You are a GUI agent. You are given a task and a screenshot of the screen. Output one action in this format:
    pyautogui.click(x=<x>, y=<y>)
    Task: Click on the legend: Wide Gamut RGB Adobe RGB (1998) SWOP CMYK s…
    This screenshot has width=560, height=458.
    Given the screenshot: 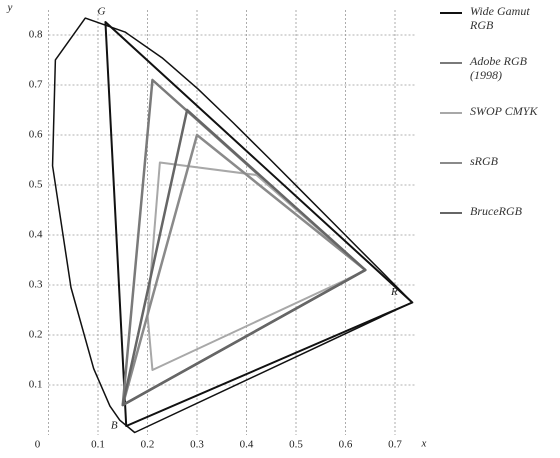 What is the action you would take?
    pyautogui.click(x=499, y=129)
    